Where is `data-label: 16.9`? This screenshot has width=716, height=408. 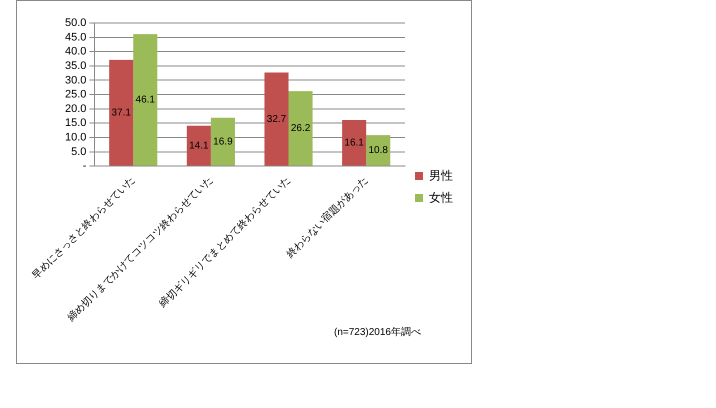 data-label: 16.9 is located at coordinates (223, 142).